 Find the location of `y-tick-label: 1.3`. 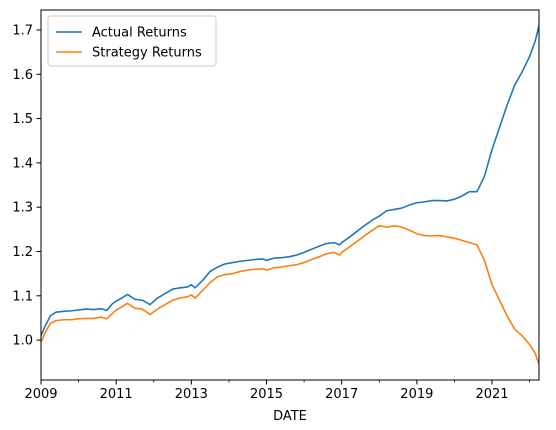

y-tick-label: 1.3 is located at coordinates (22, 208).